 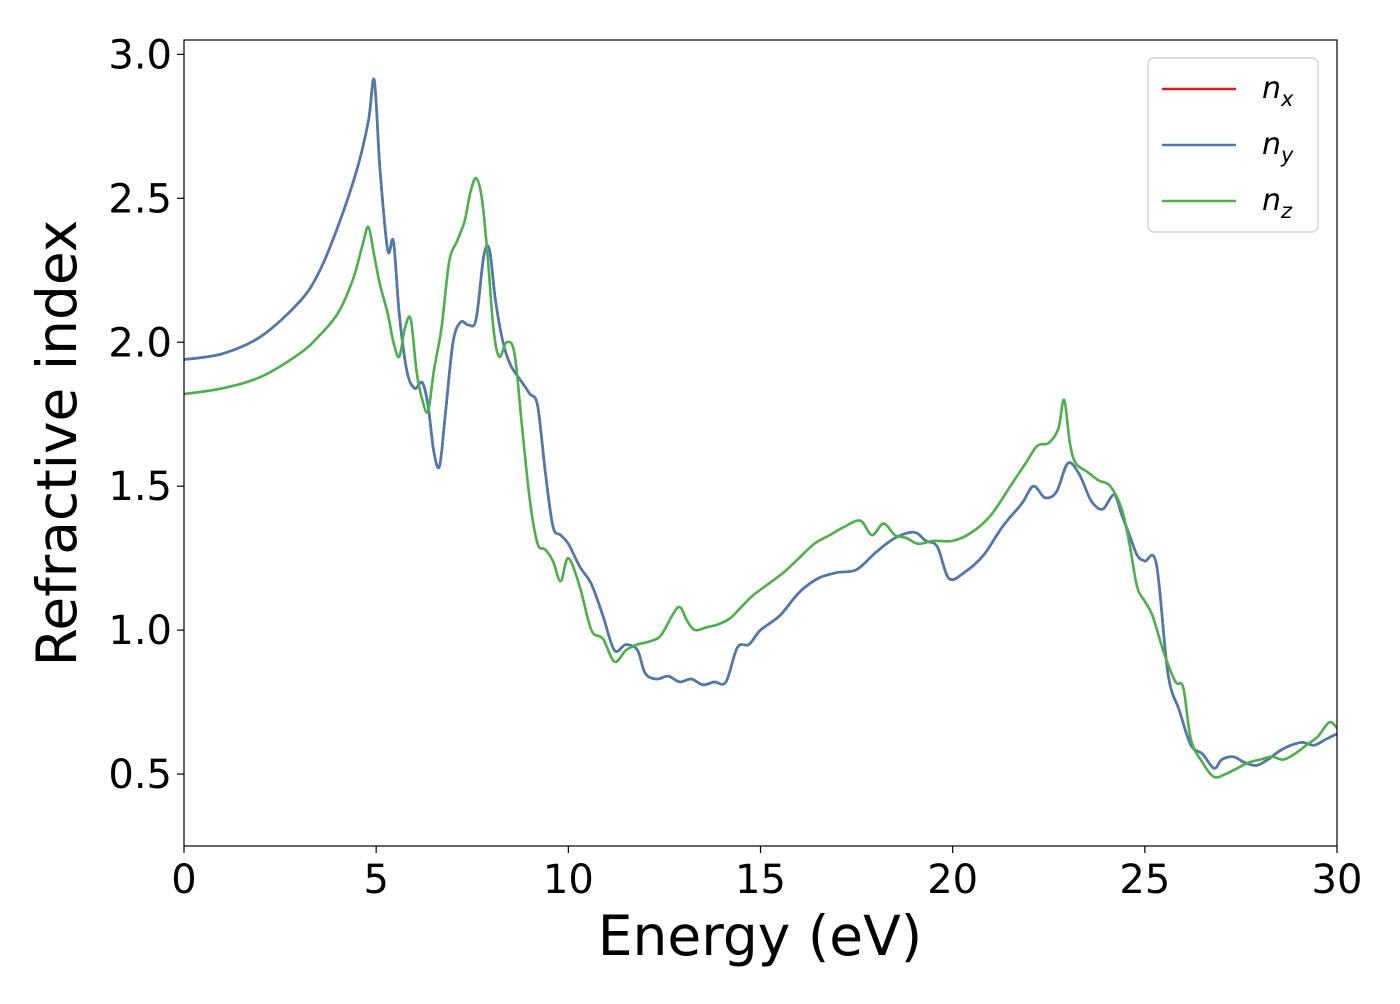 What do you see at coordinates (1278, 147) in the screenshot?
I see `legend-label-y: ny` at bounding box center [1278, 147].